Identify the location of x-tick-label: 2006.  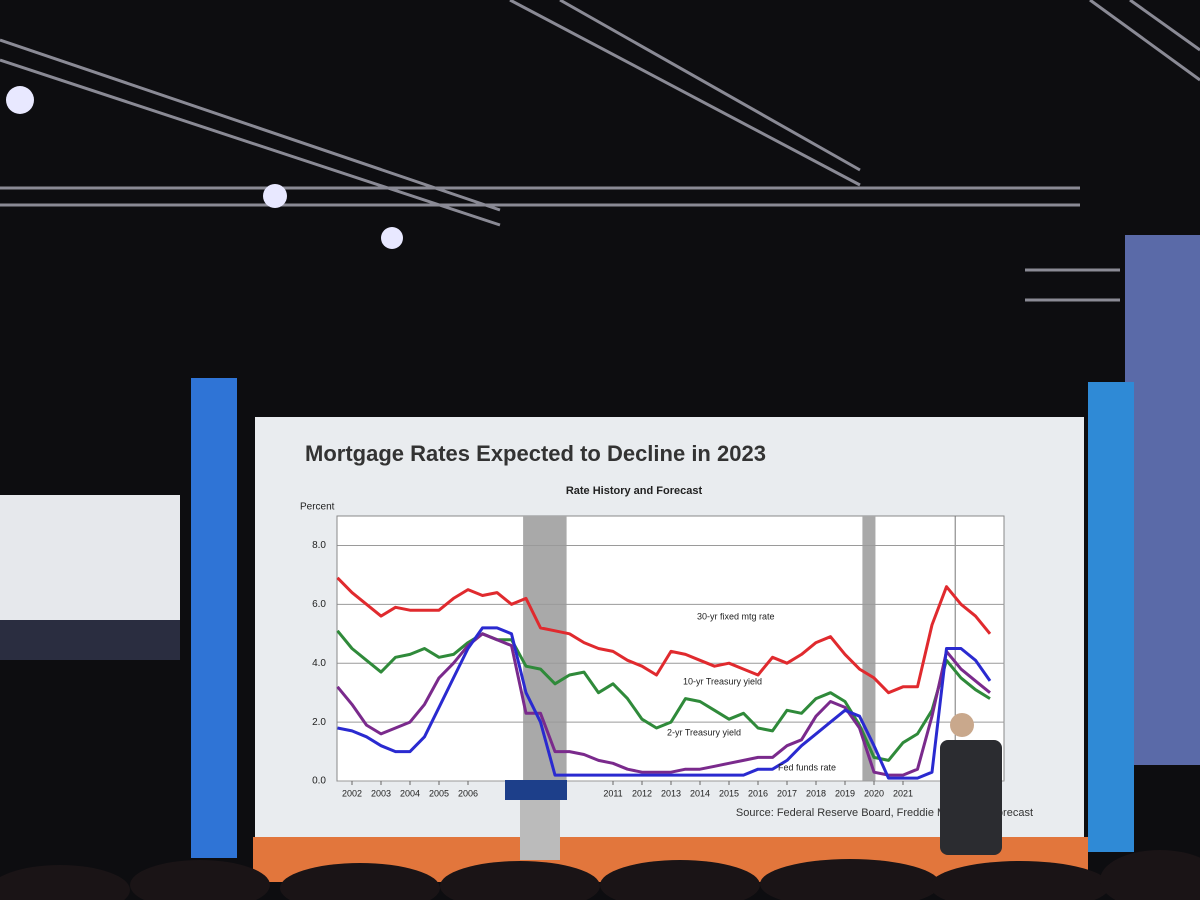
(468, 793).